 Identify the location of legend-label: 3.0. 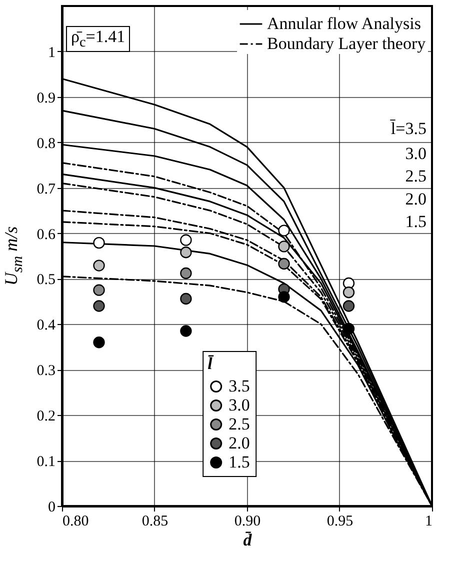
(239, 405).